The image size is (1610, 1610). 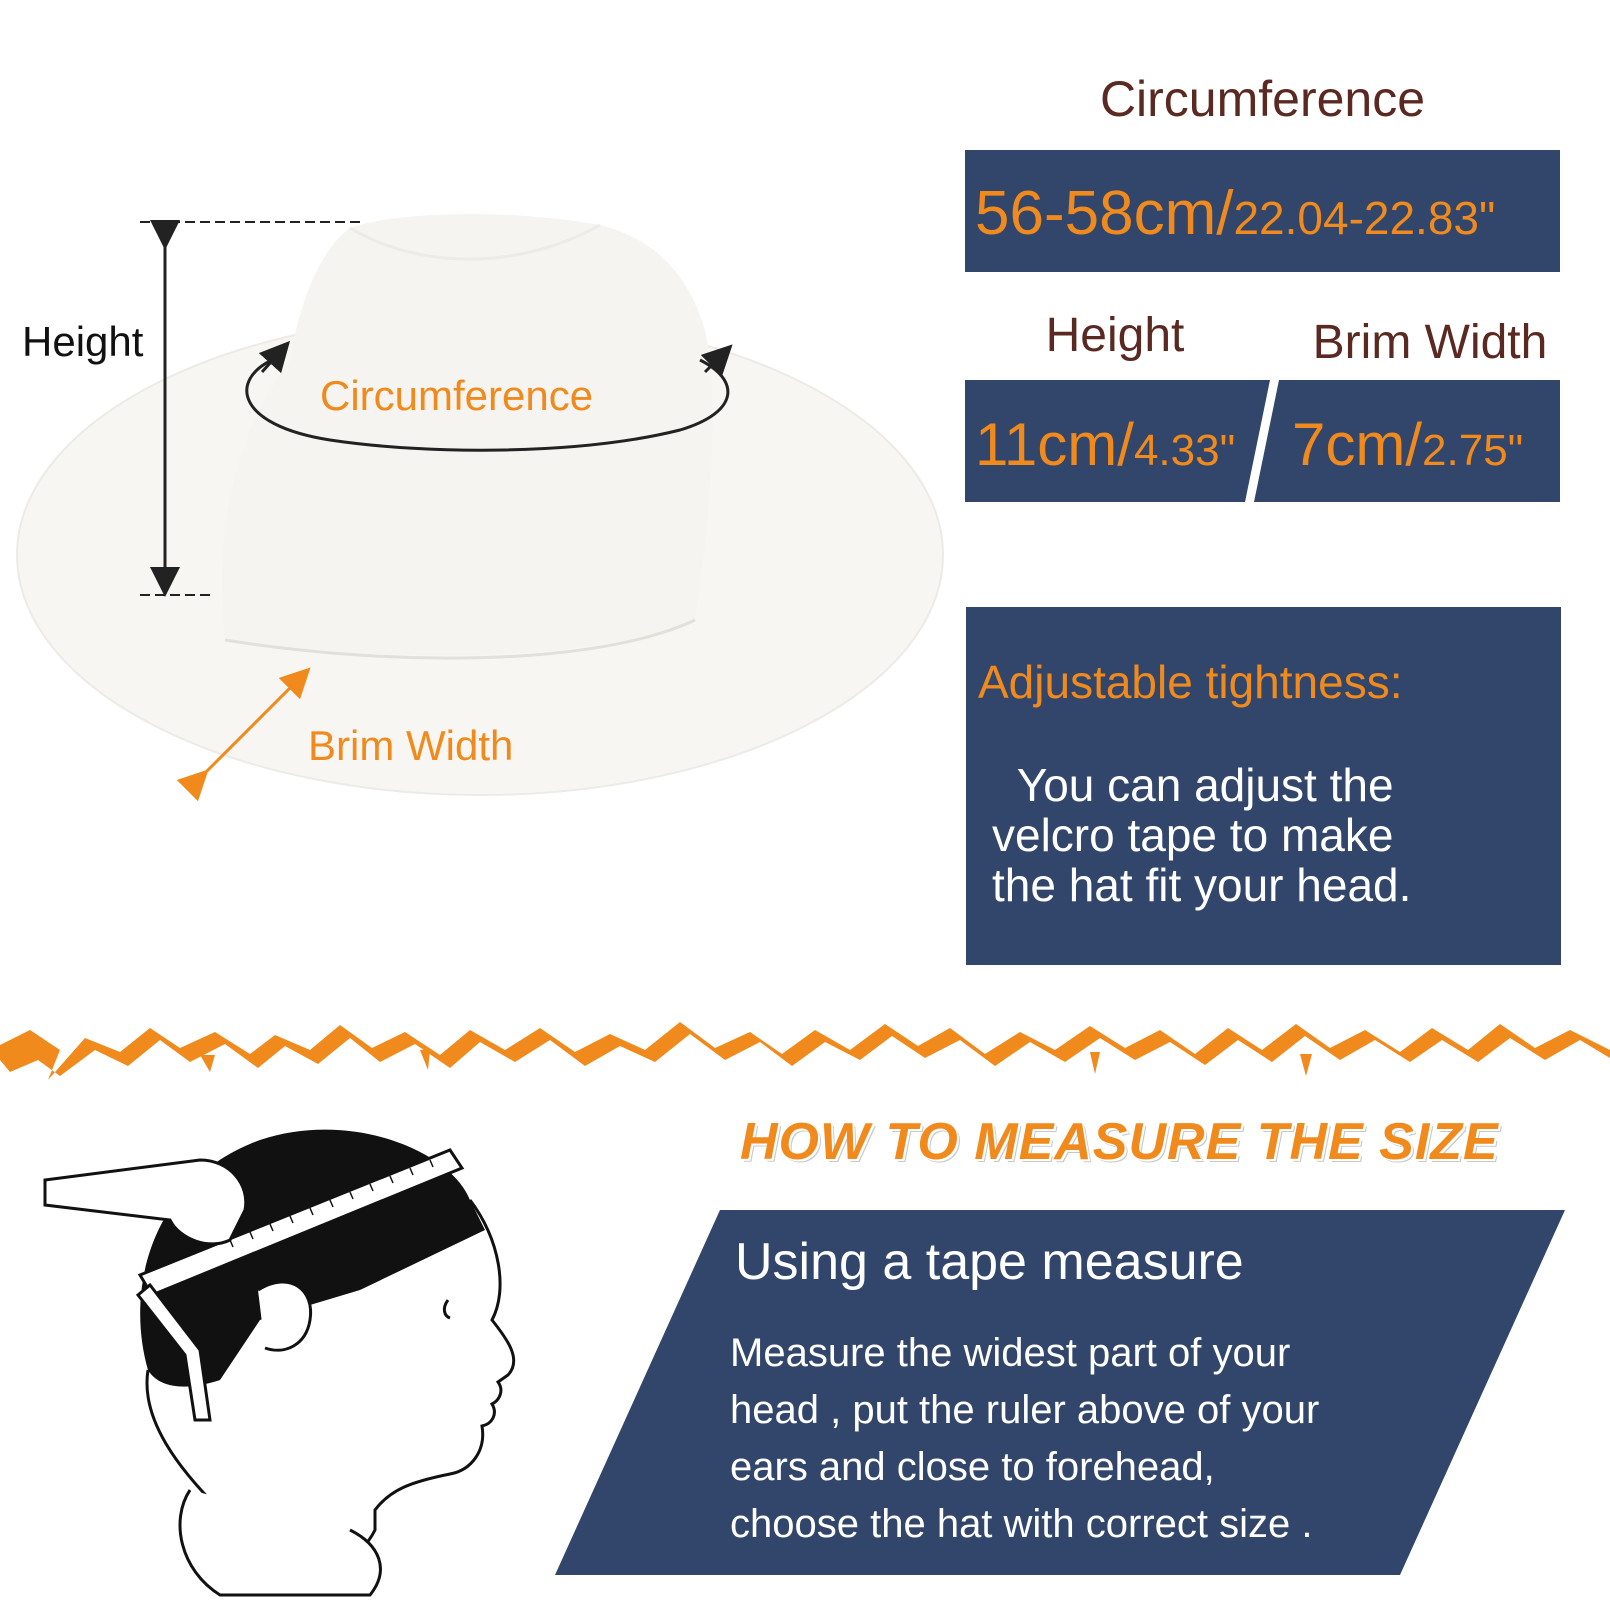 I want to click on height-value: 11cm/4.33", so click(x=1105, y=444).